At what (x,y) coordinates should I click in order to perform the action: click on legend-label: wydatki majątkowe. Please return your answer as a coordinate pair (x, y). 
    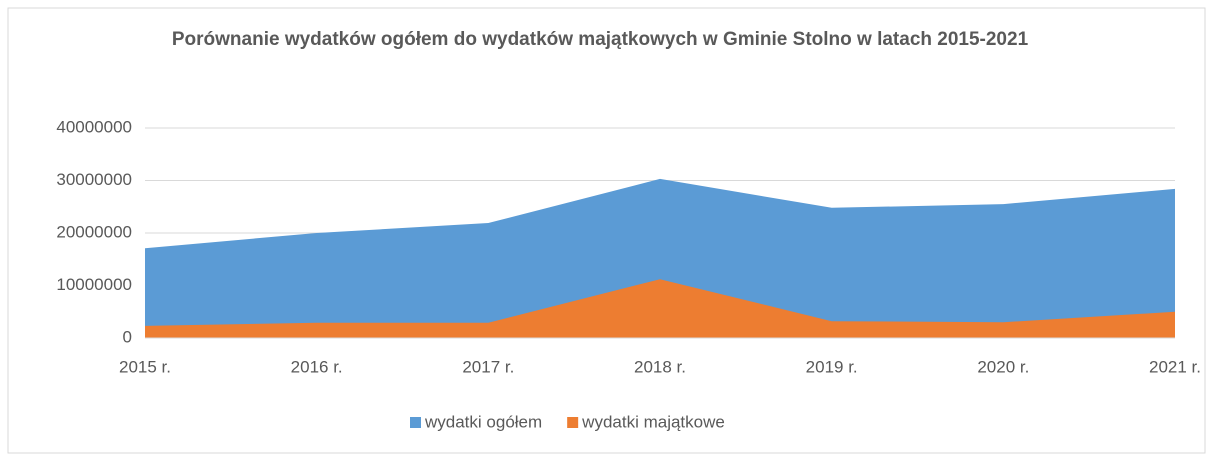
    Looking at the image, I should click on (653, 421).